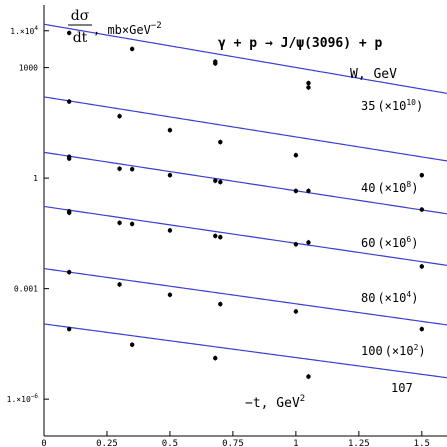 The width and height of the screenshot is (447, 447). Describe the element at coordinates (368, 243) in the screenshot. I see `series-label-number: 60` at that location.